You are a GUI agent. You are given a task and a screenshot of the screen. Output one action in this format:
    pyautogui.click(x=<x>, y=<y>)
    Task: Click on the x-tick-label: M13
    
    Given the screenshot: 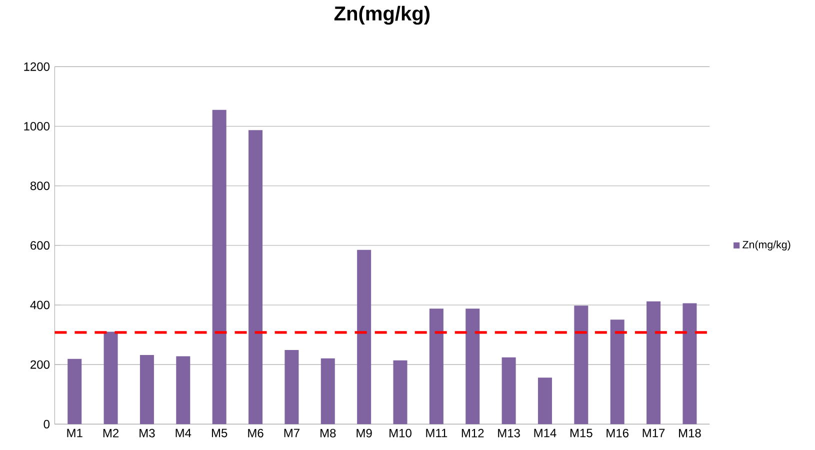 What is the action you would take?
    pyautogui.click(x=509, y=433)
    